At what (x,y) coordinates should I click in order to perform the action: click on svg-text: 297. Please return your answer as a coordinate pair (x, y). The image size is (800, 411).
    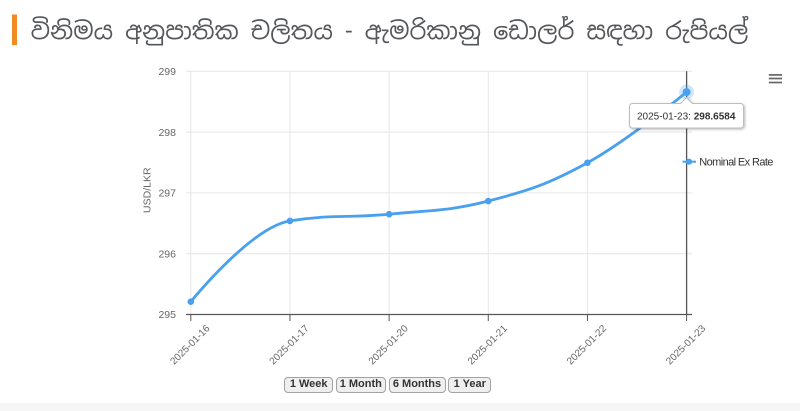
    Looking at the image, I should click on (167, 194).